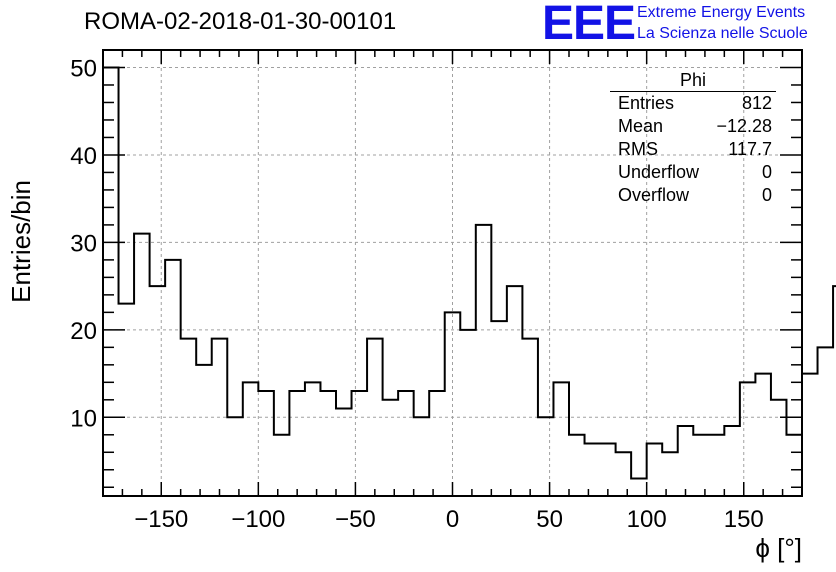 The image size is (836, 572). What do you see at coordinates (258, 519) in the screenshot?
I see `x-tick-label: −100` at bounding box center [258, 519].